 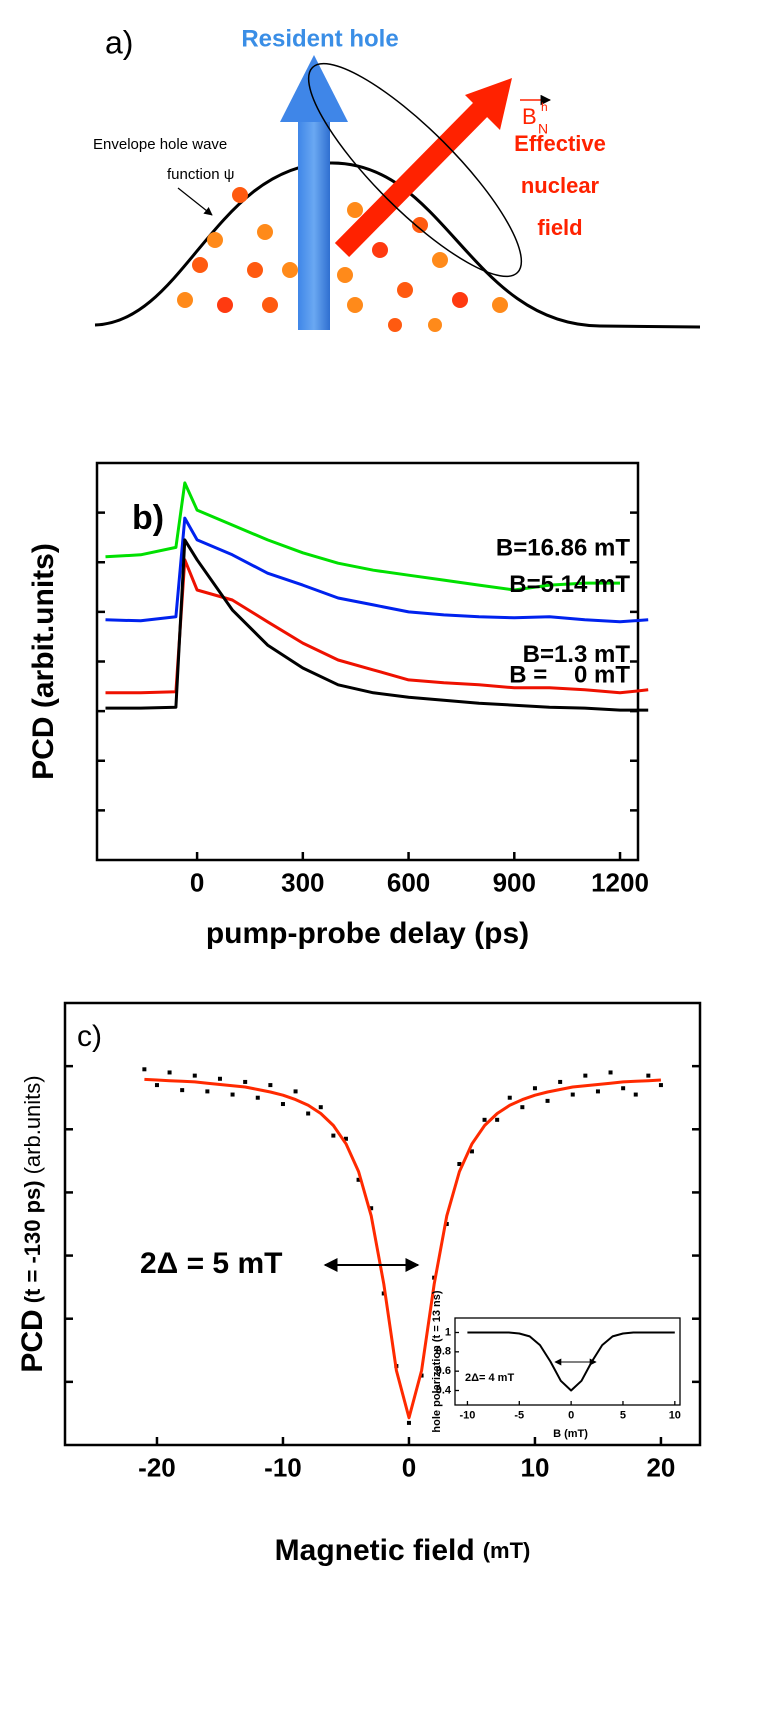 What do you see at coordinates (560, 143) in the screenshot?
I see `effective-field-label: Effective` at bounding box center [560, 143].